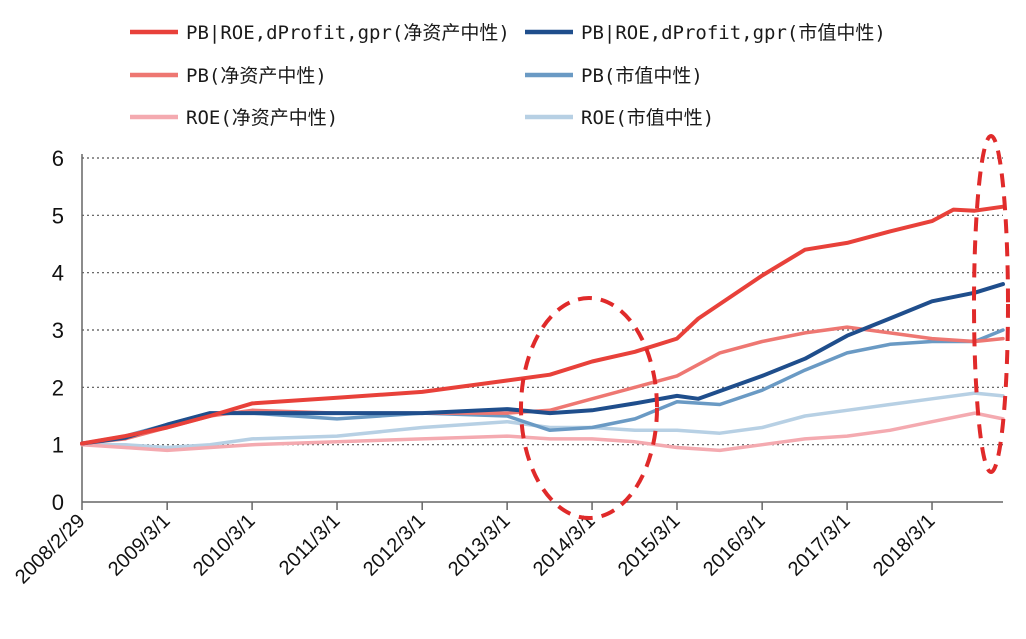 The width and height of the screenshot is (1026, 639). I want to click on y-tick-label: 1, so click(58, 445).